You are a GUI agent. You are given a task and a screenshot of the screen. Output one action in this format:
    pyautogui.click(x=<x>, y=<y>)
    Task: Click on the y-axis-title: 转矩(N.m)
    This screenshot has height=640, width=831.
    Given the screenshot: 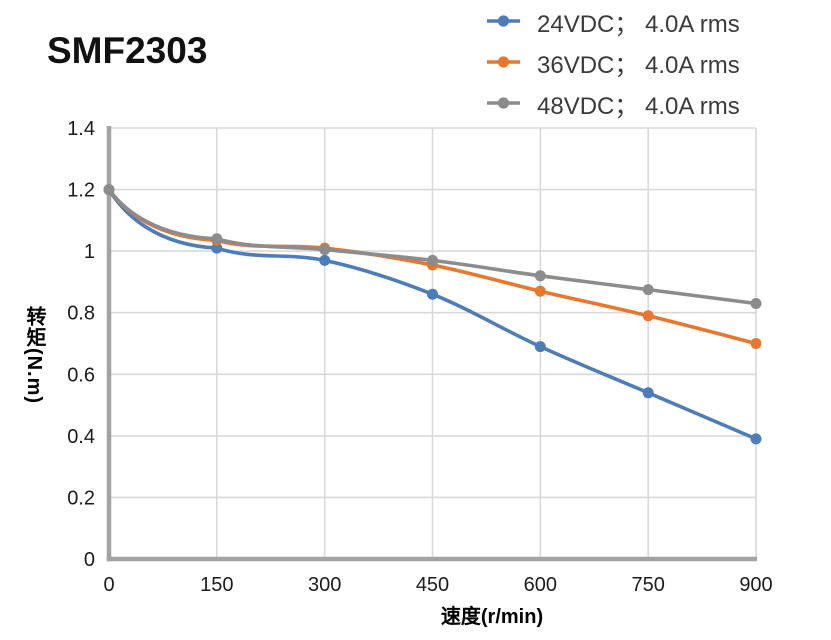 What is the action you would take?
    pyautogui.click(x=34, y=355)
    